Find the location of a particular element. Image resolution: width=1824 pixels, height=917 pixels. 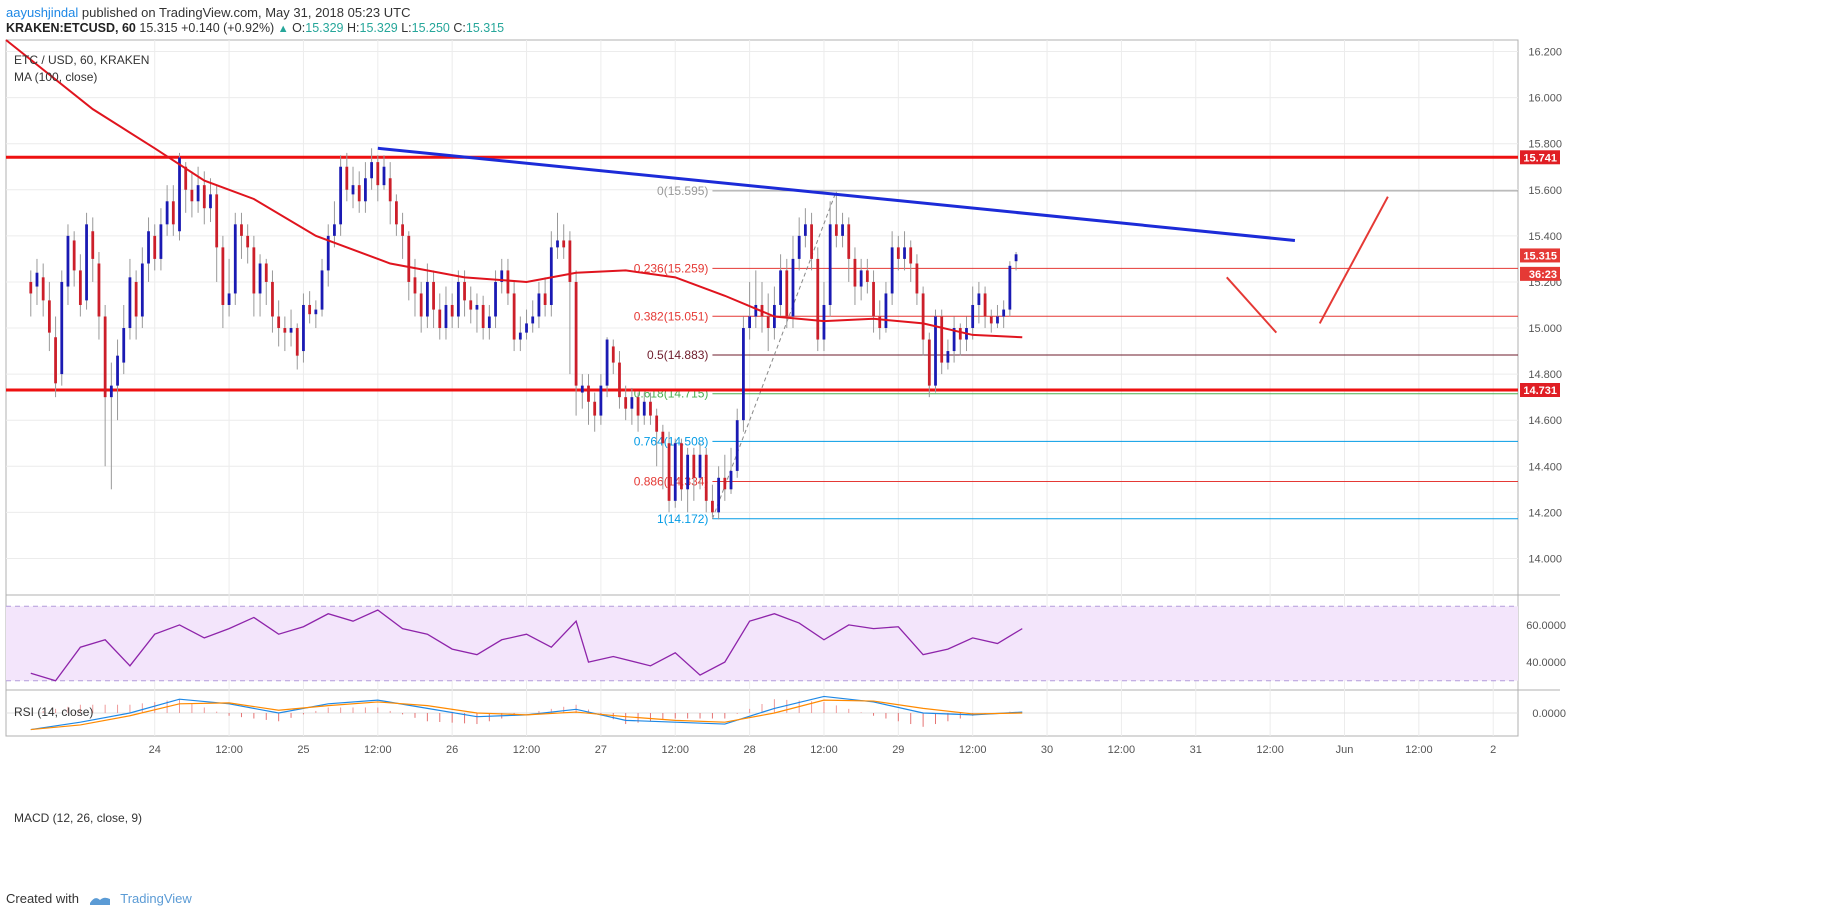

trendline is located at coordinates (836, 194).